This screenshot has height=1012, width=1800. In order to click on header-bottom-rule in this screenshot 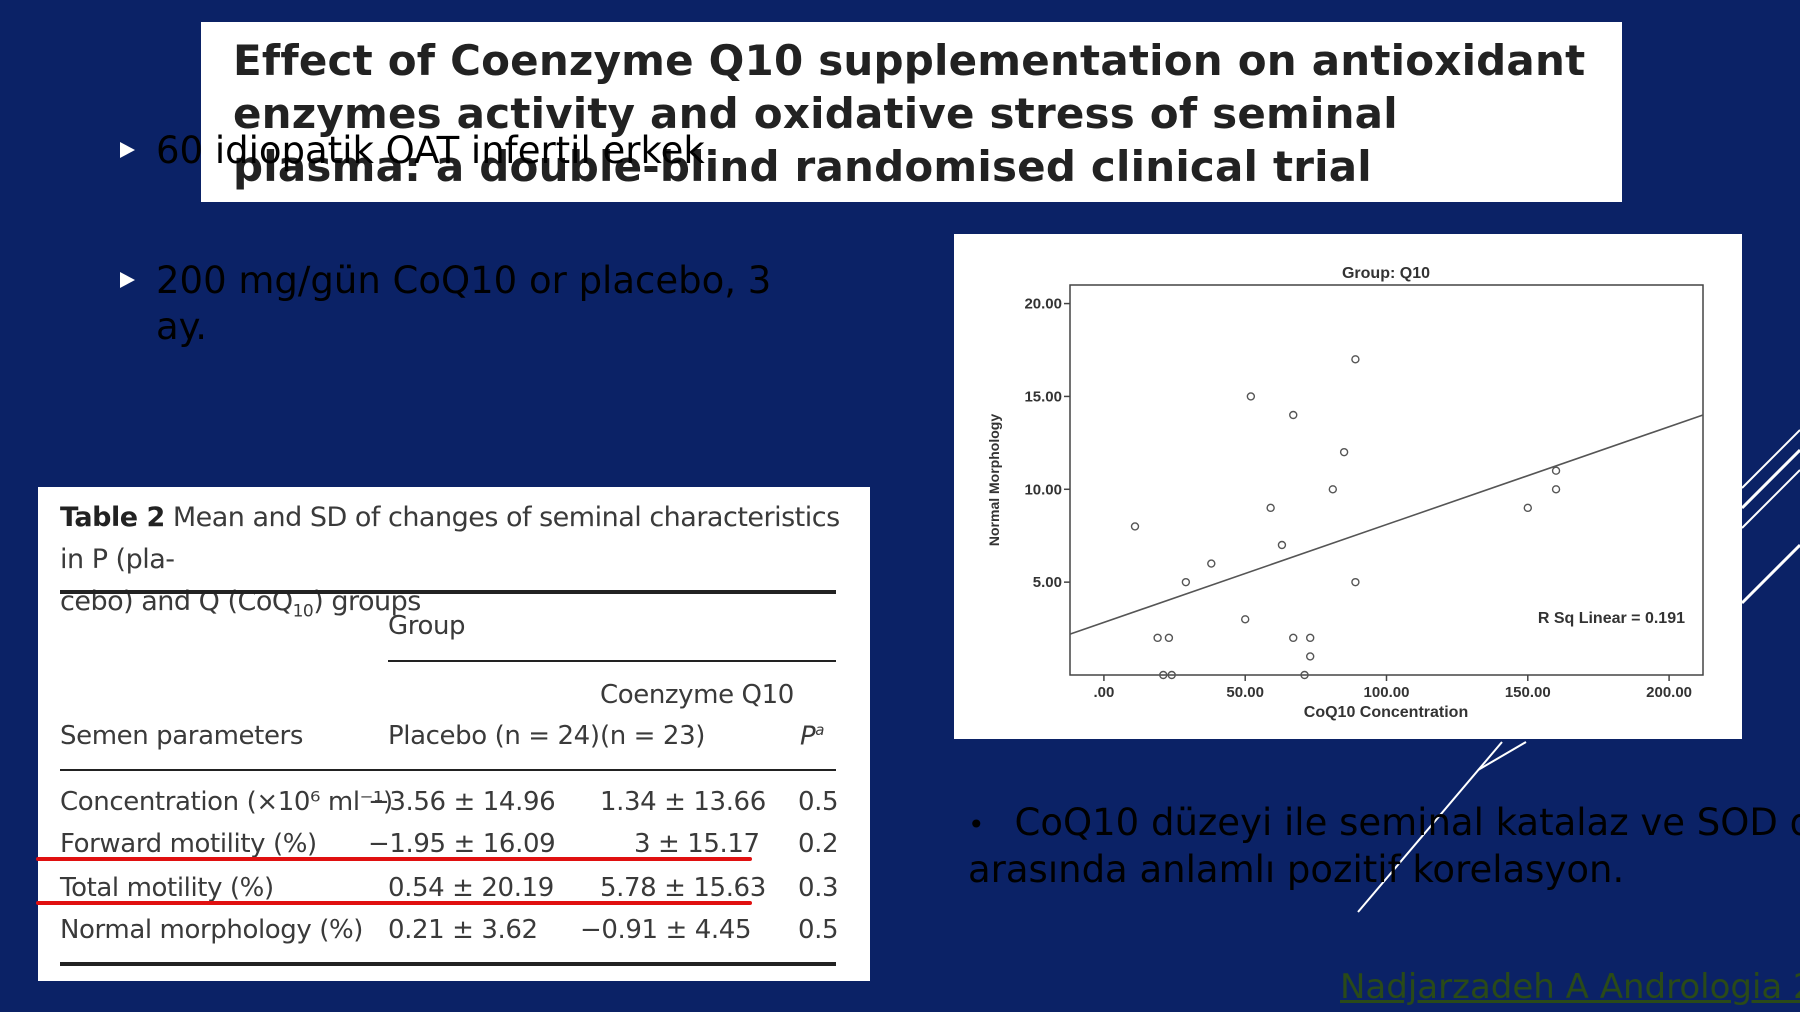, I will do `click(448, 770)`.